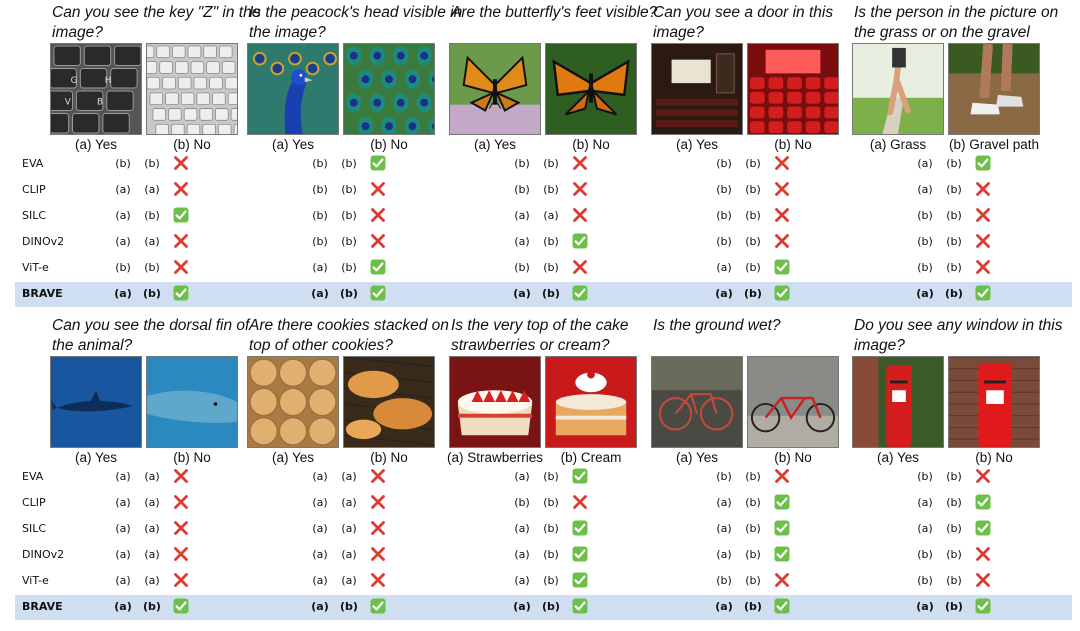 The height and width of the screenshot is (631, 1080). Describe the element at coordinates (994, 402) in the screenshot. I see `postbox-brick-wall-image` at that location.